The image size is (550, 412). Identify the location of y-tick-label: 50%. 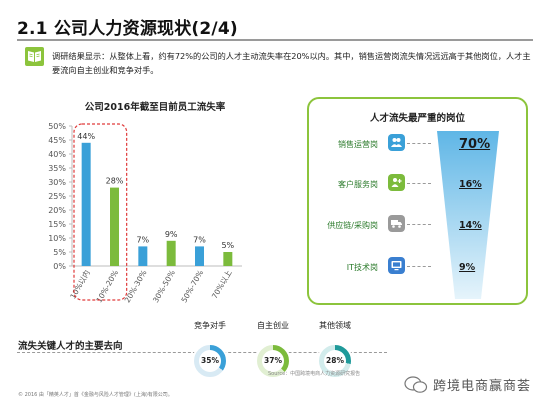
(57, 126).